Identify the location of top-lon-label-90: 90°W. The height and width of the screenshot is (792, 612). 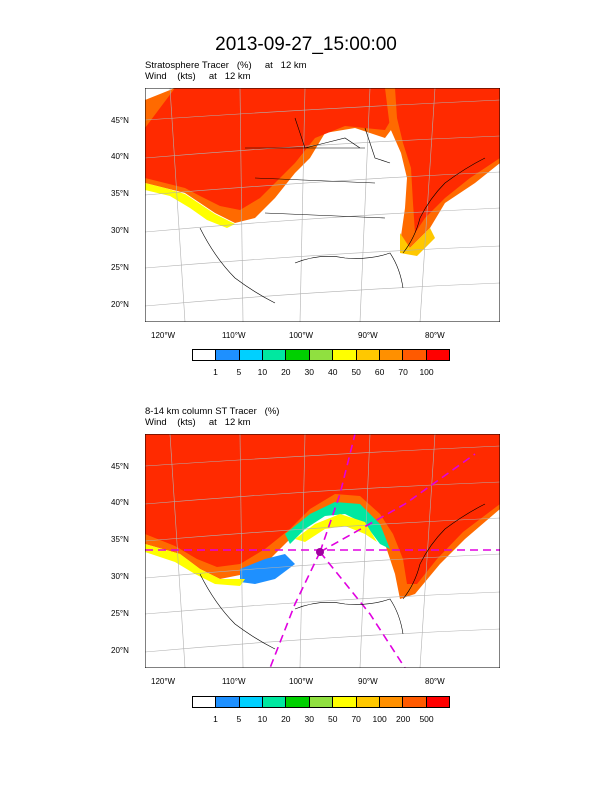
(368, 335).